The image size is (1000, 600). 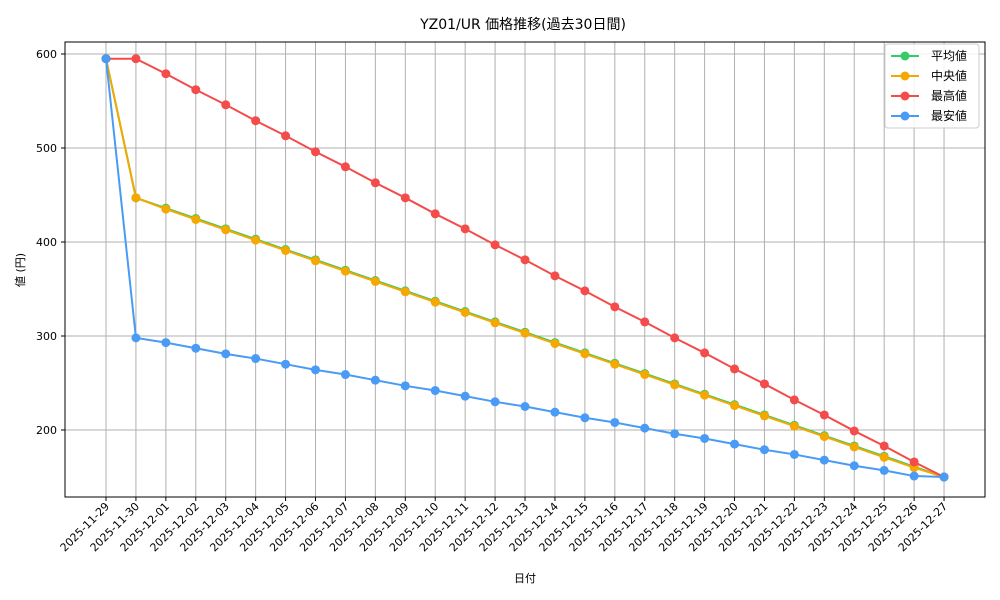 What do you see at coordinates (949, 75) in the screenshot?
I see `legend-label: 中央値` at bounding box center [949, 75].